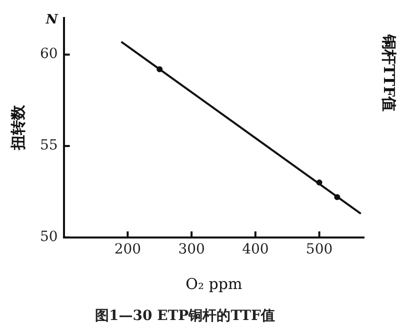  What do you see at coordinates (319, 249) in the screenshot?
I see `x-tick-label: 500` at bounding box center [319, 249].